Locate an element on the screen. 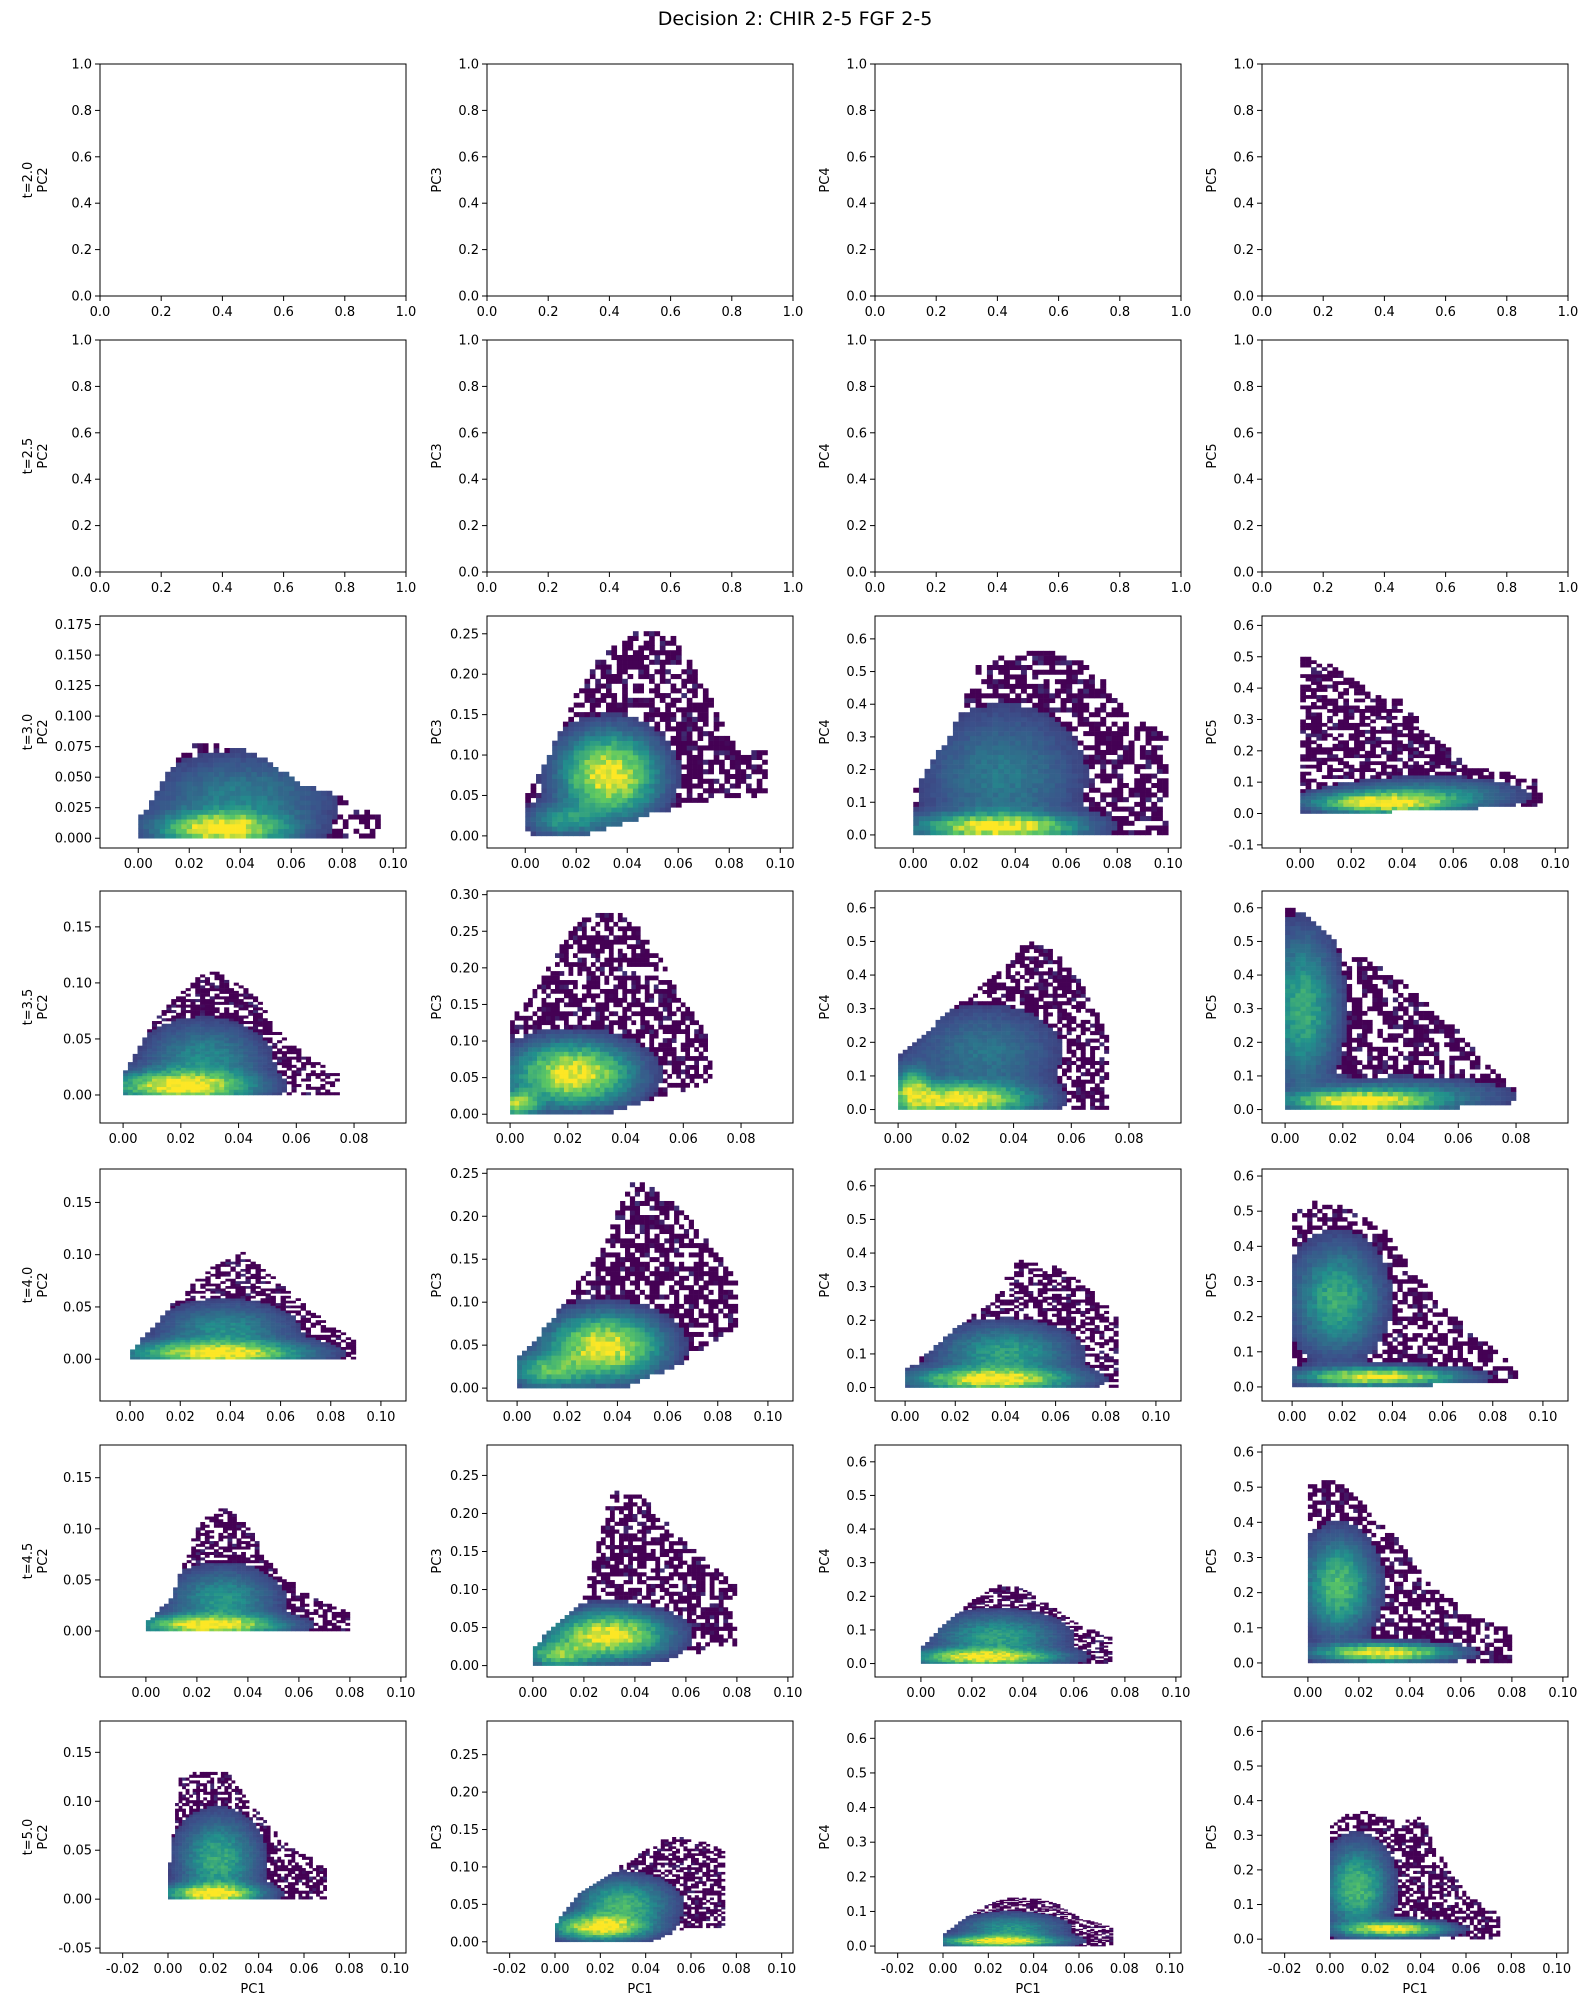 The image size is (1590, 2005). x-tick-label: 1.0 is located at coordinates (1181, 588).